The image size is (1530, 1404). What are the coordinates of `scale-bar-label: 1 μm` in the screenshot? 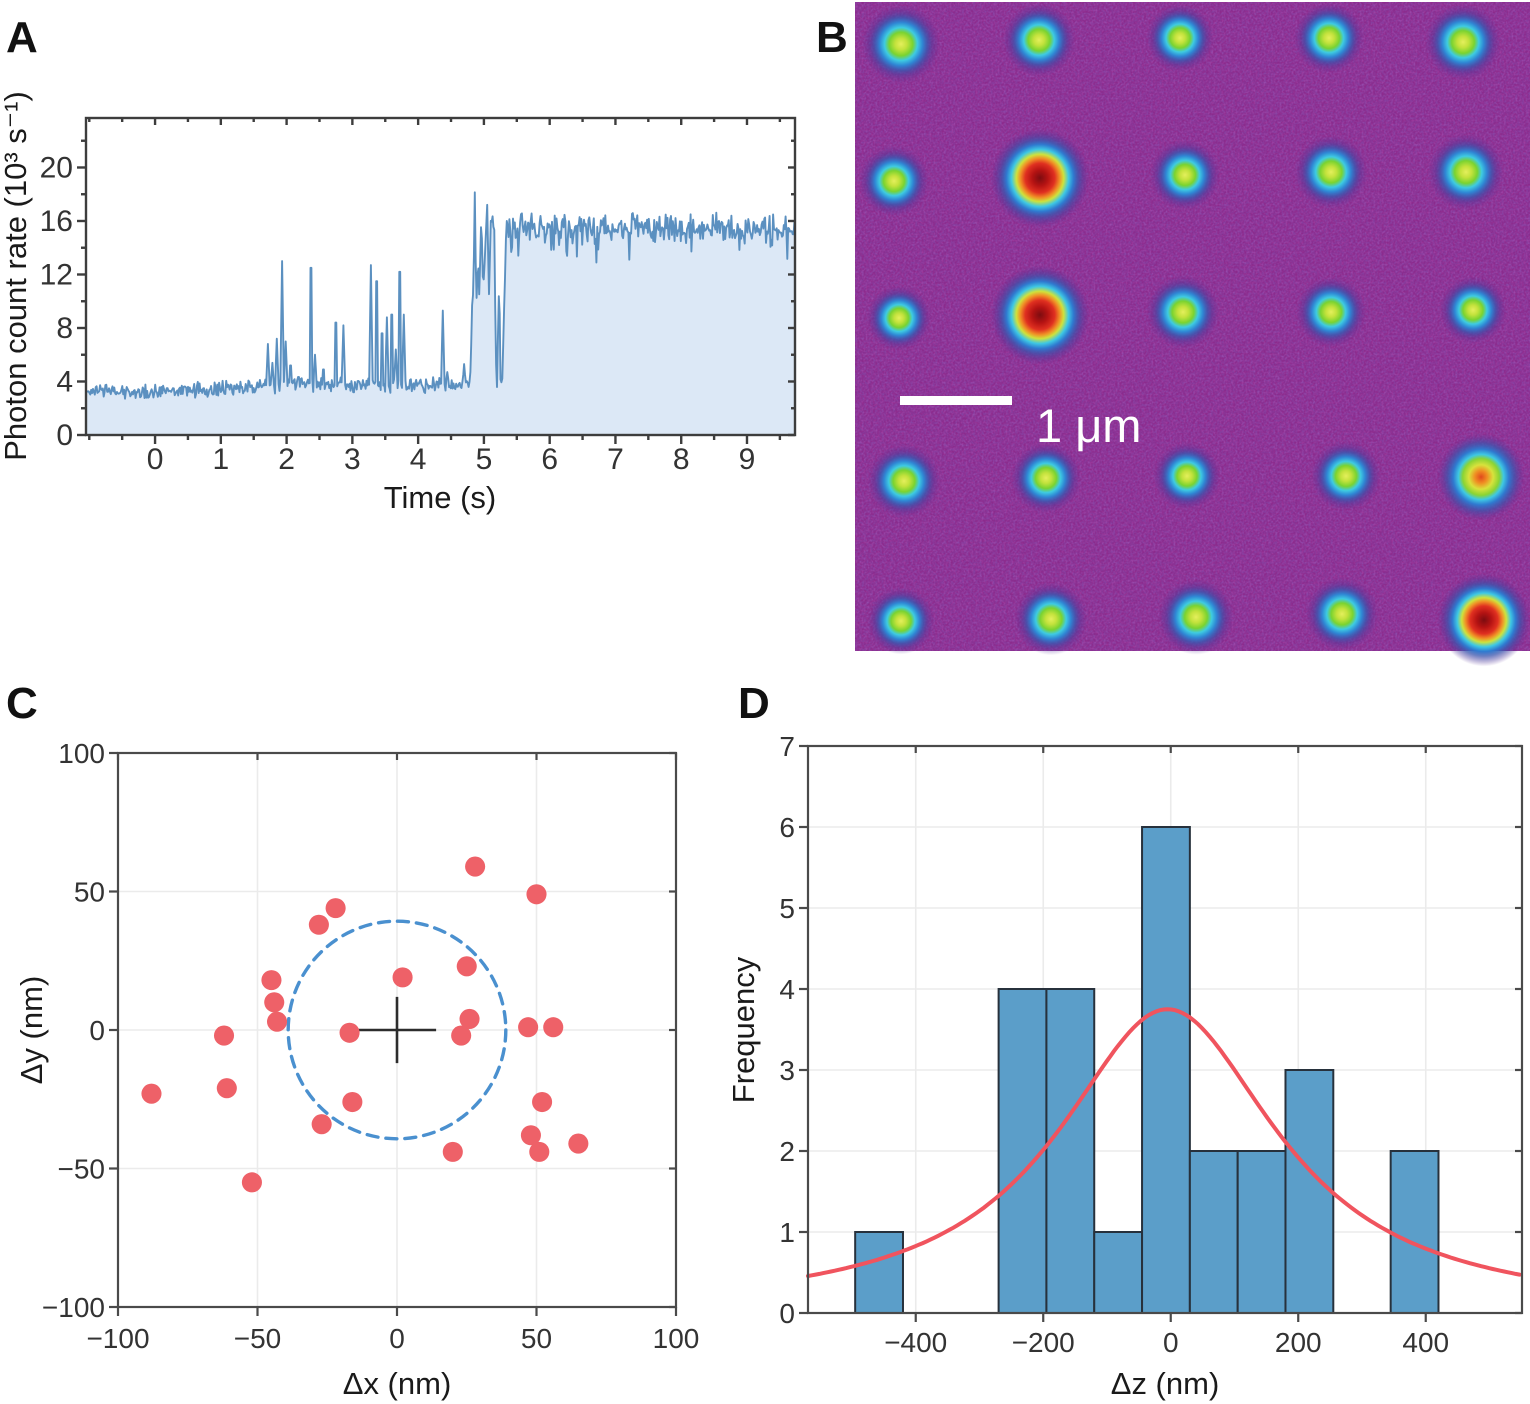 It's located at (1088, 425).